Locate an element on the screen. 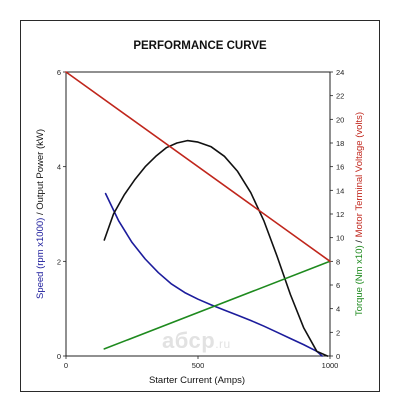  right-tick-label: 20 is located at coordinates (340, 119).